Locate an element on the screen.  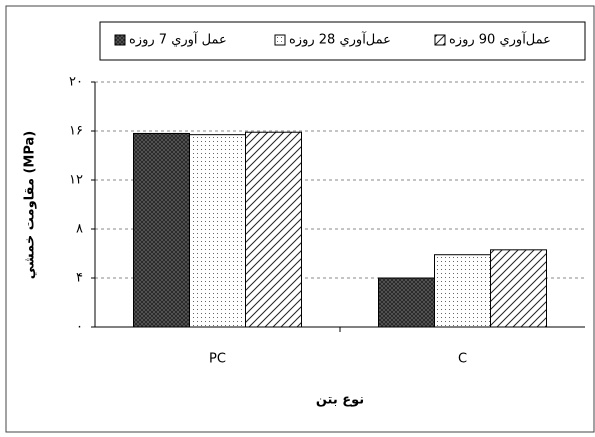
legend-box is located at coordinates (342, 41).